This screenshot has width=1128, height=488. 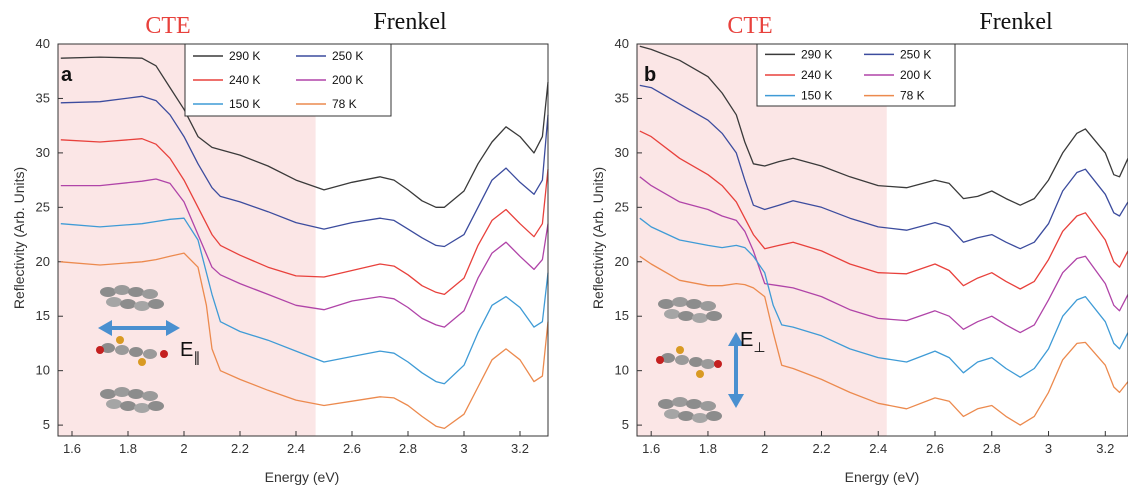 I want to click on panel-b-legend-label: 150 K, so click(x=816, y=96).